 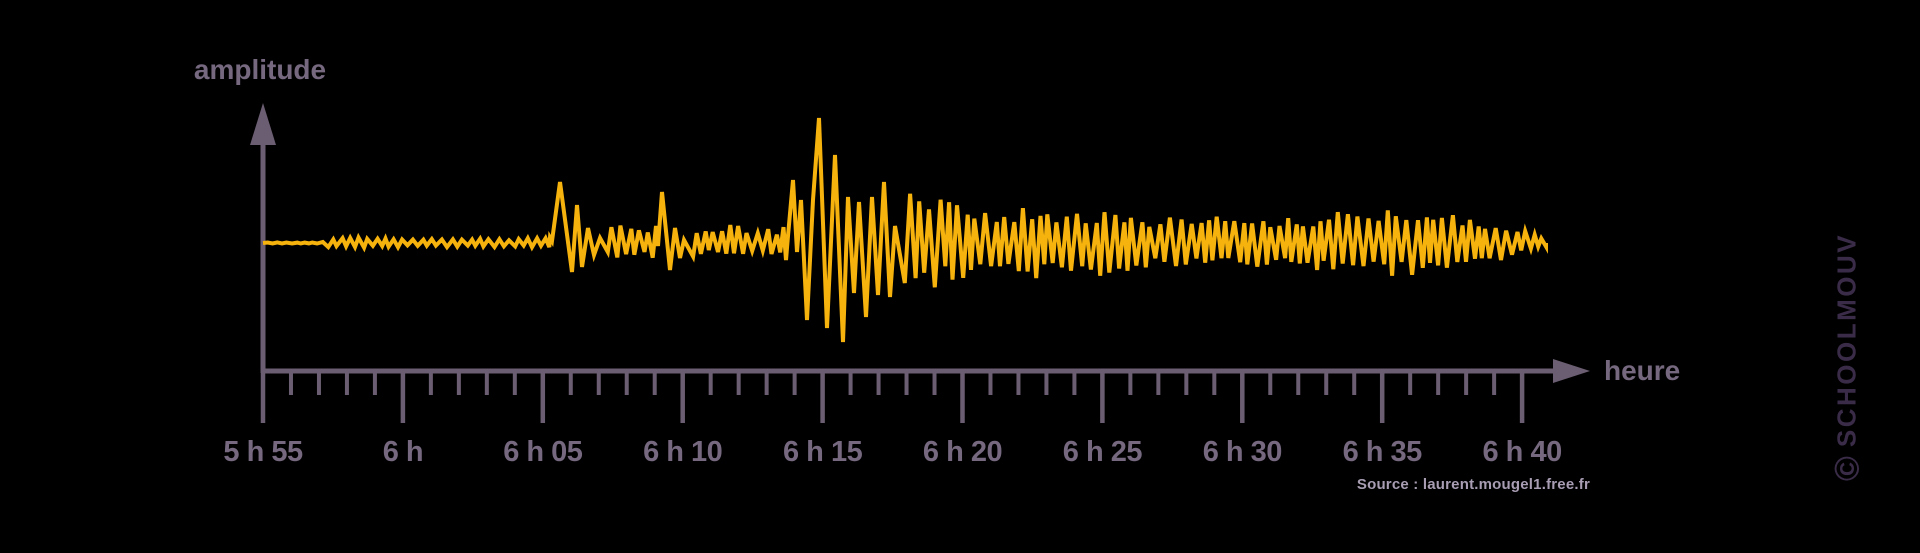 What do you see at coordinates (962, 452) in the screenshot?
I see `x-tick-label: 6 h 20` at bounding box center [962, 452].